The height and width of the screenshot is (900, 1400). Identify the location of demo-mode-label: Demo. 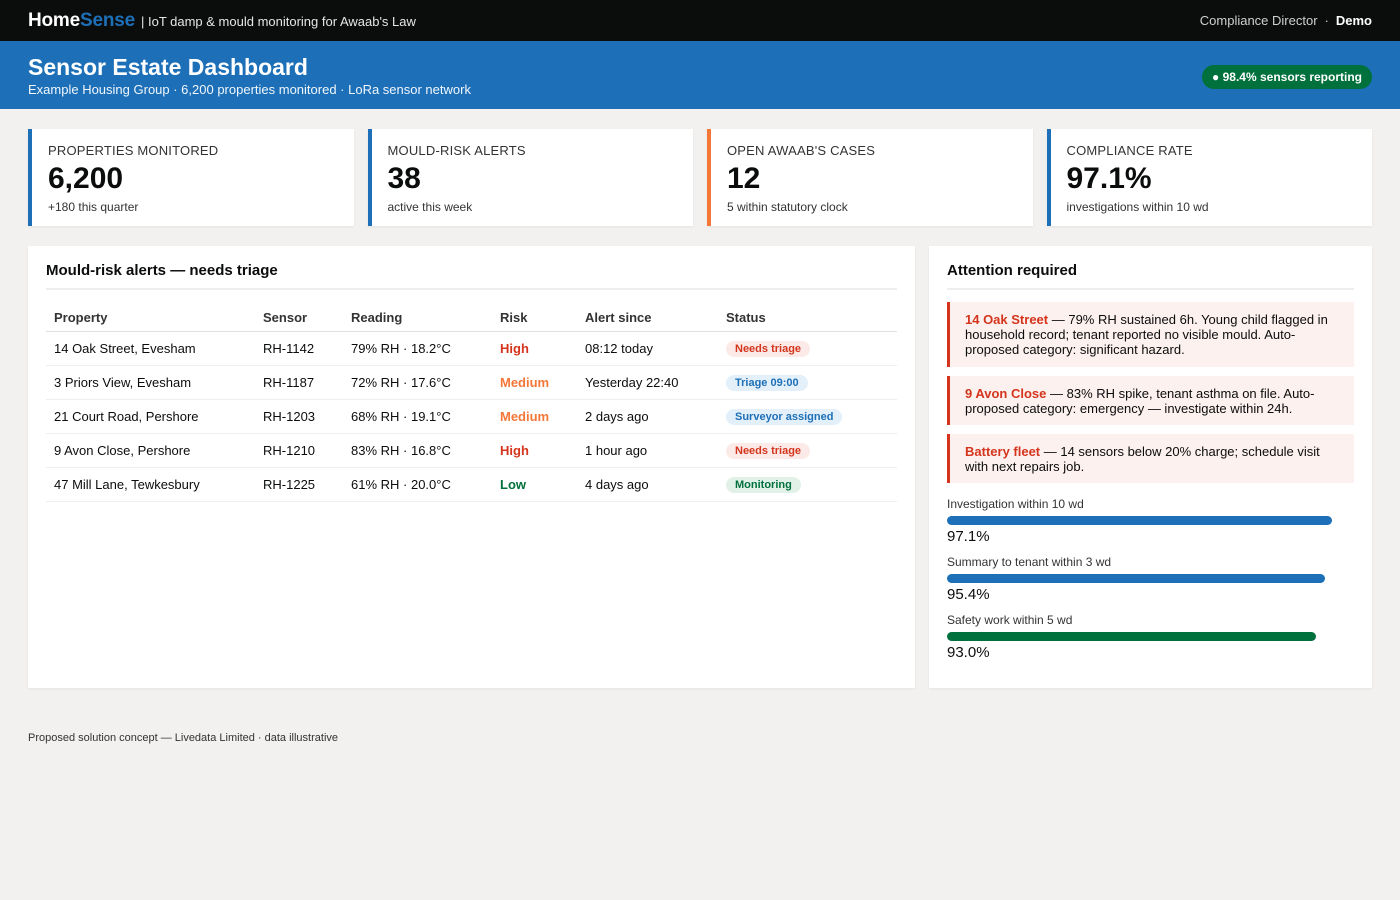
(1353, 20).